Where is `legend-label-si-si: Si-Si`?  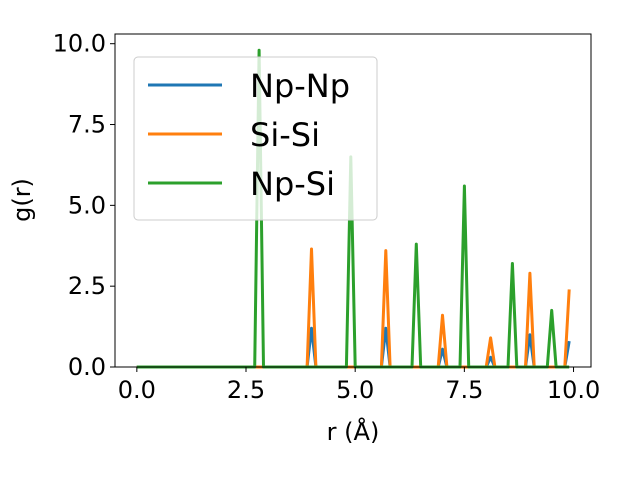 legend-label-si-si: Si-Si is located at coordinates (285, 135).